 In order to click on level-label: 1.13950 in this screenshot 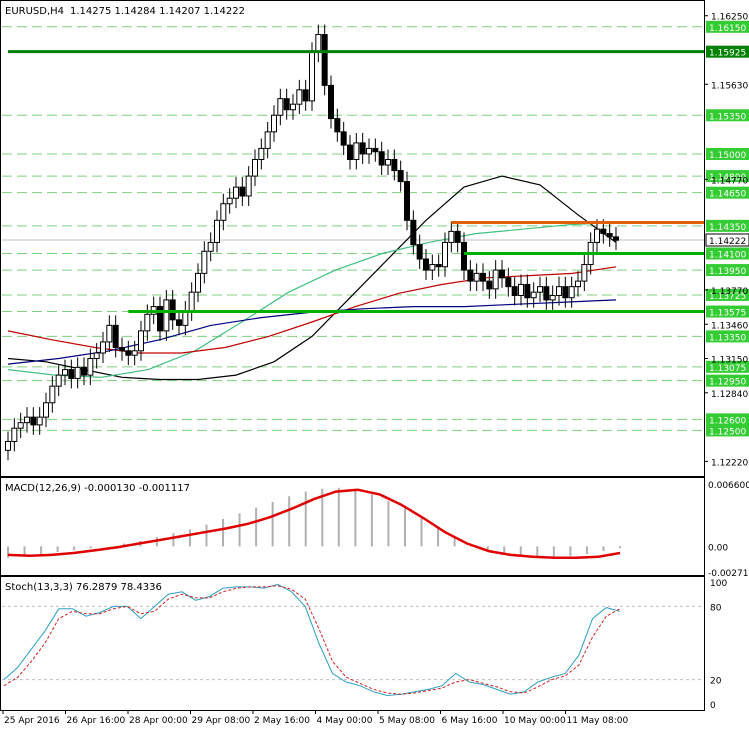, I will do `click(727, 272)`.